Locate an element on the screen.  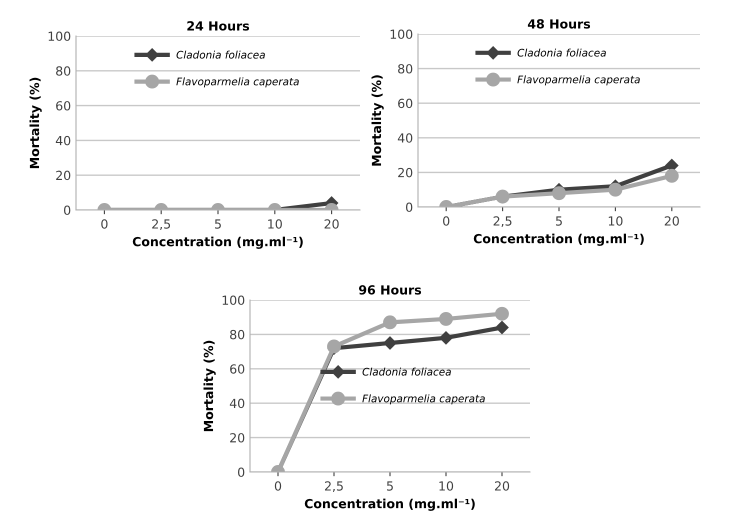
chart-title: 24 Hours is located at coordinates (218, 26).